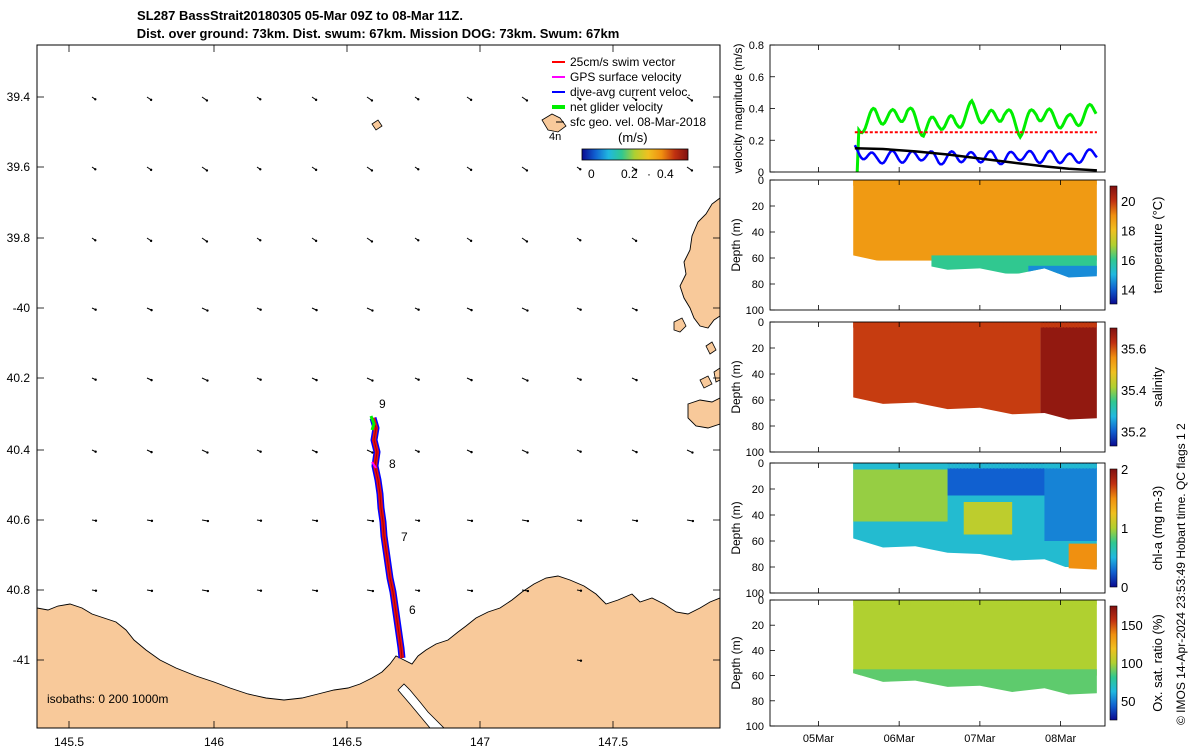 Image resolution: width=1200 pixels, height=750 pixels. Describe the element at coordinates (758, 401) in the screenshot. I see `y-tick-label: 60` at that location.